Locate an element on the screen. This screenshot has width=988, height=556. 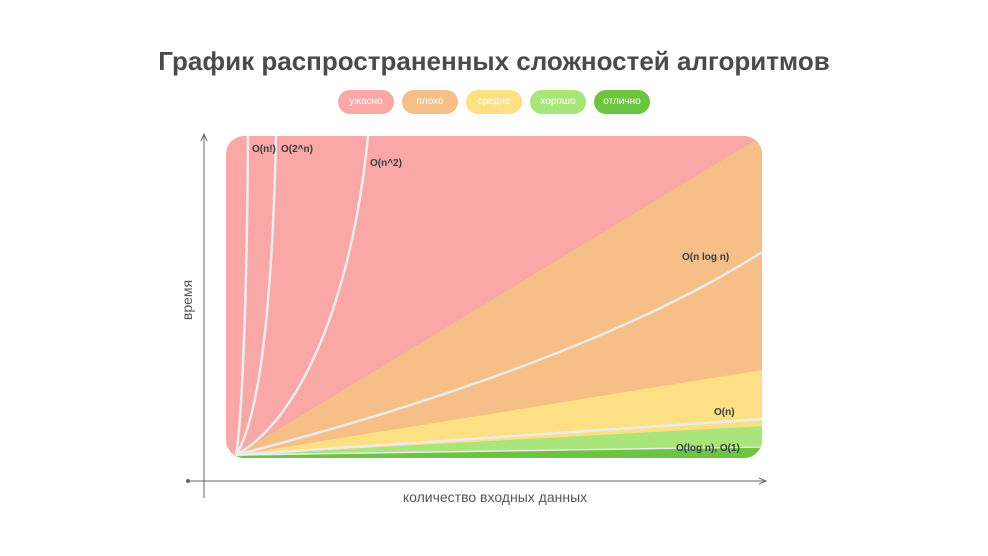
x-axis-label: количество входных данных is located at coordinates (495, 497).